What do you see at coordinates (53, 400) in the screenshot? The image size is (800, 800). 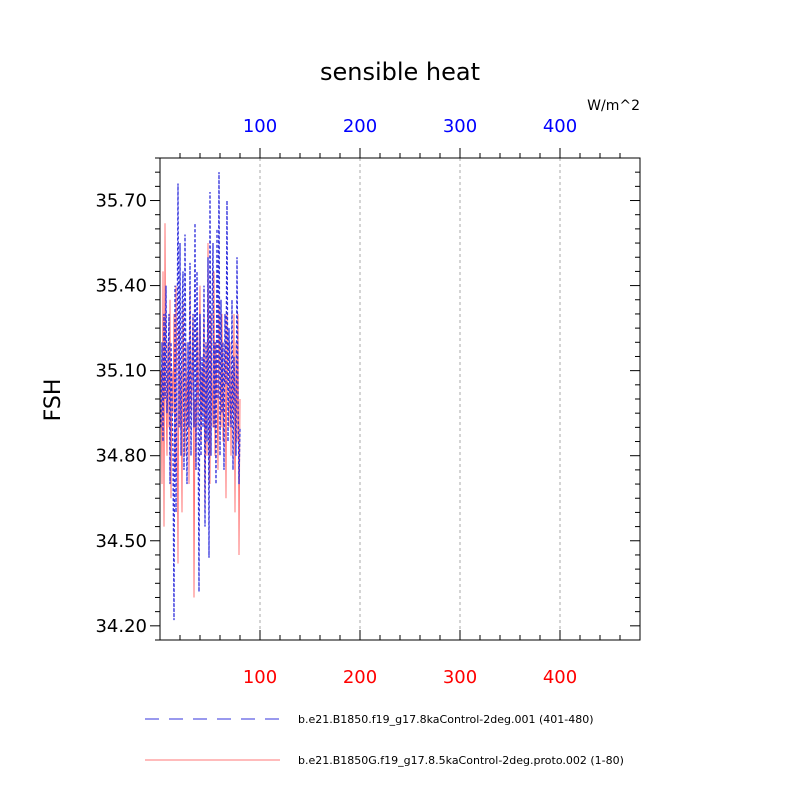 I see `y-axis-label: FSH` at bounding box center [53, 400].